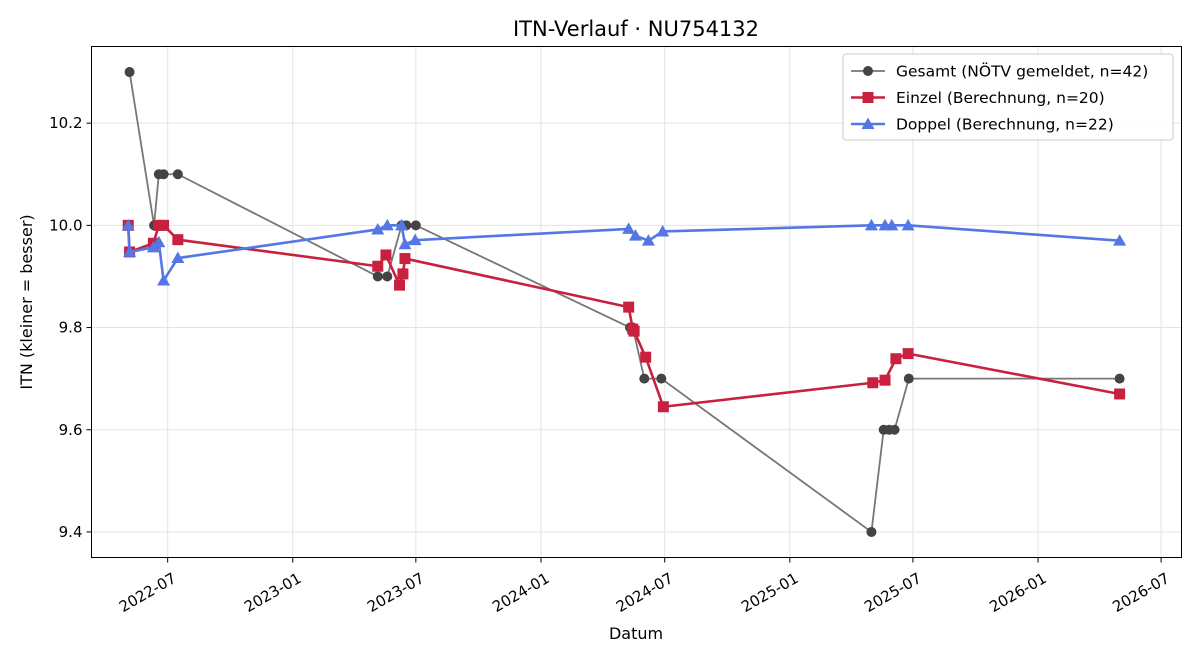 This screenshot has width=1200, height=660. I want to click on y-tick-label: 10.2, so click(65, 123).